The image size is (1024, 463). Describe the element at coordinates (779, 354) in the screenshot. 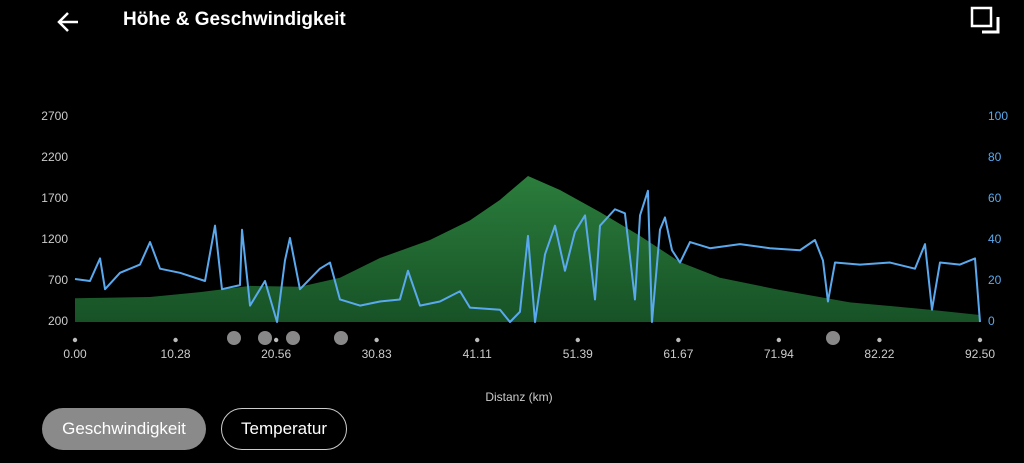

I see `x-tick-label: 71.94` at that location.